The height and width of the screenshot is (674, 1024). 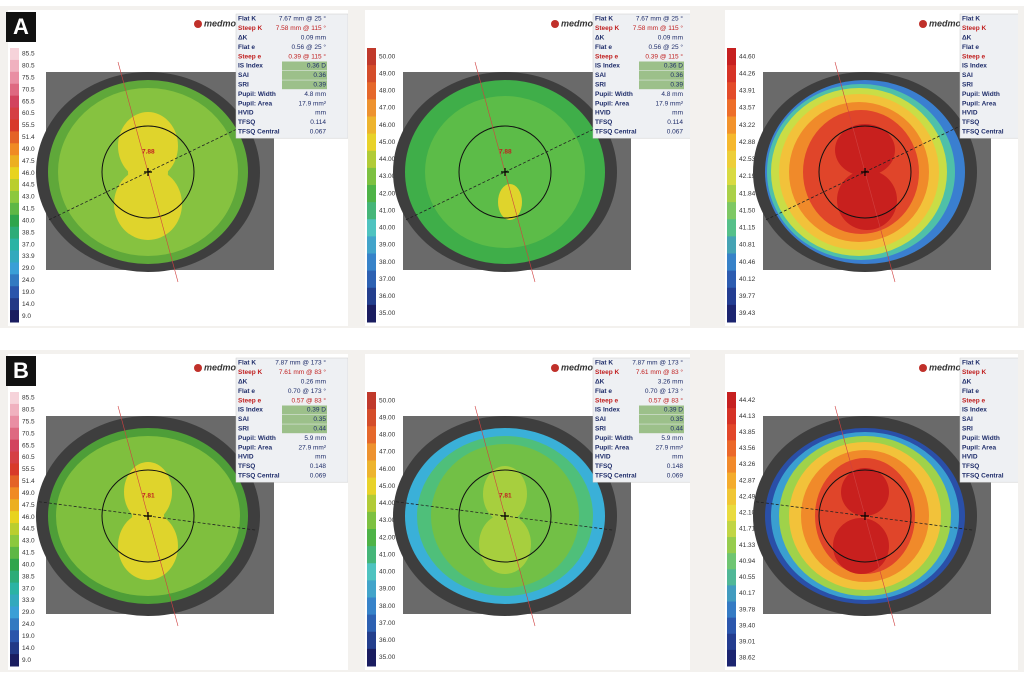 What do you see at coordinates (747, 56) in the screenshot?
I see `scale-label: 44.60` at bounding box center [747, 56].